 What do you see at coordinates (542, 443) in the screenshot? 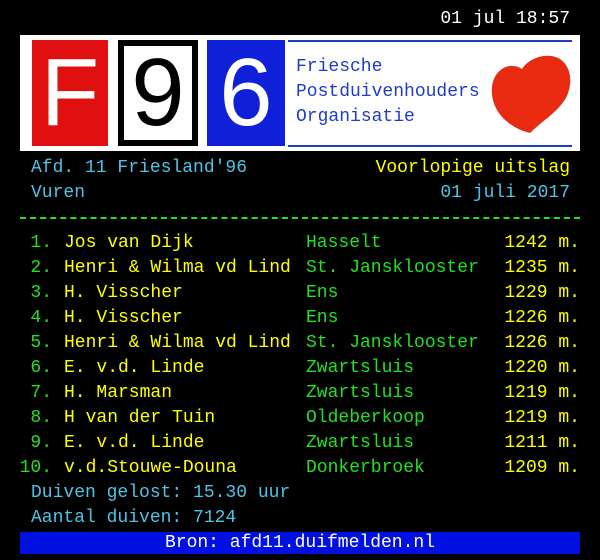
I see `distance: 1211 m.` at bounding box center [542, 443].